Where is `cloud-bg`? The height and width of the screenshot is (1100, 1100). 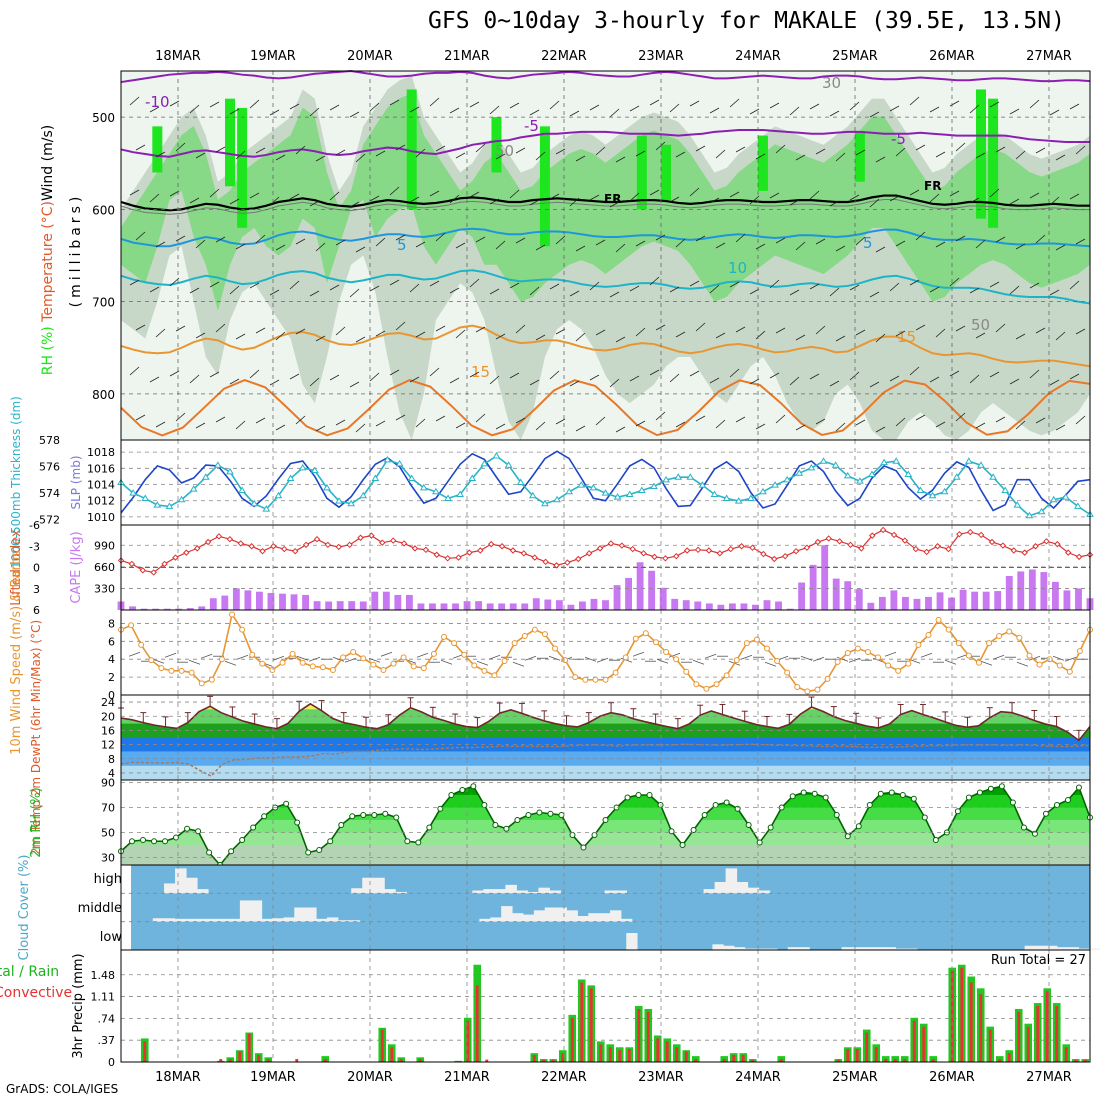 cloud-bg is located at coordinates (610, 907).